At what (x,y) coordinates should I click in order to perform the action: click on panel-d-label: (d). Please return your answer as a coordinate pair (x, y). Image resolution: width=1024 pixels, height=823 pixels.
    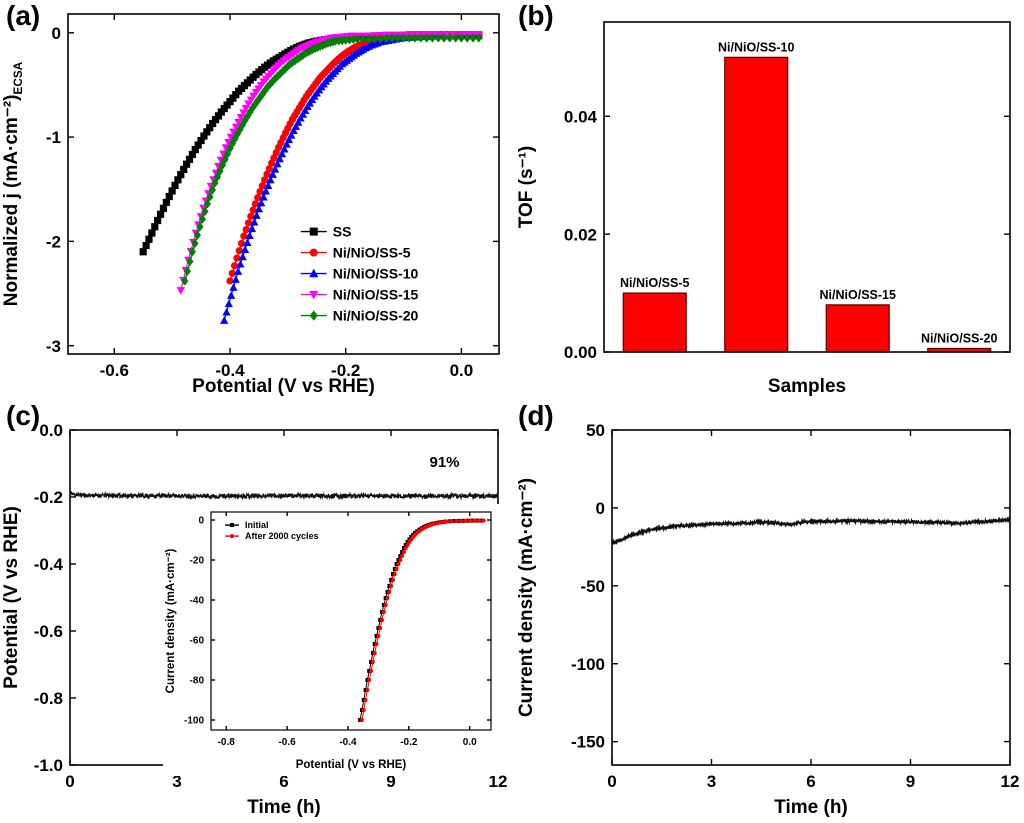
    Looking at the image, I should click on (536, 415).